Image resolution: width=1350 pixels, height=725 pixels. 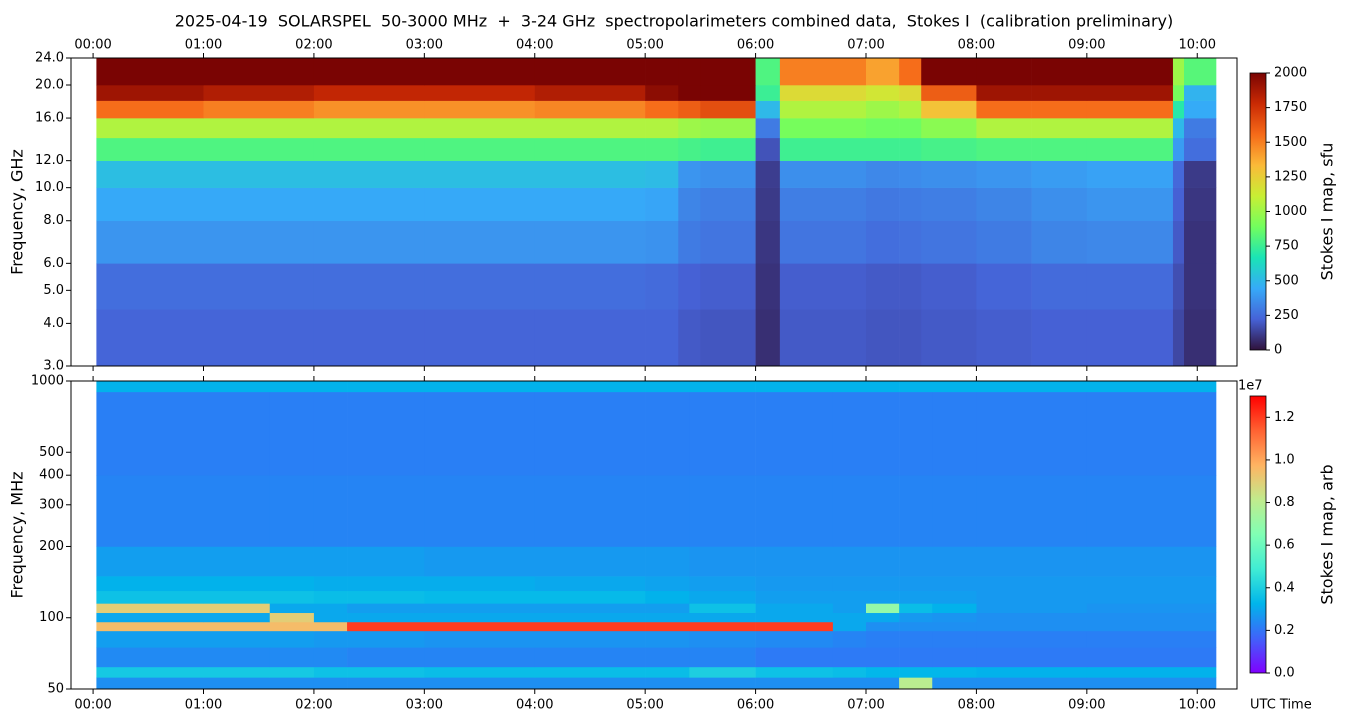 I want to click on x-tick-label: 05:00, so click(x=644, y=45).